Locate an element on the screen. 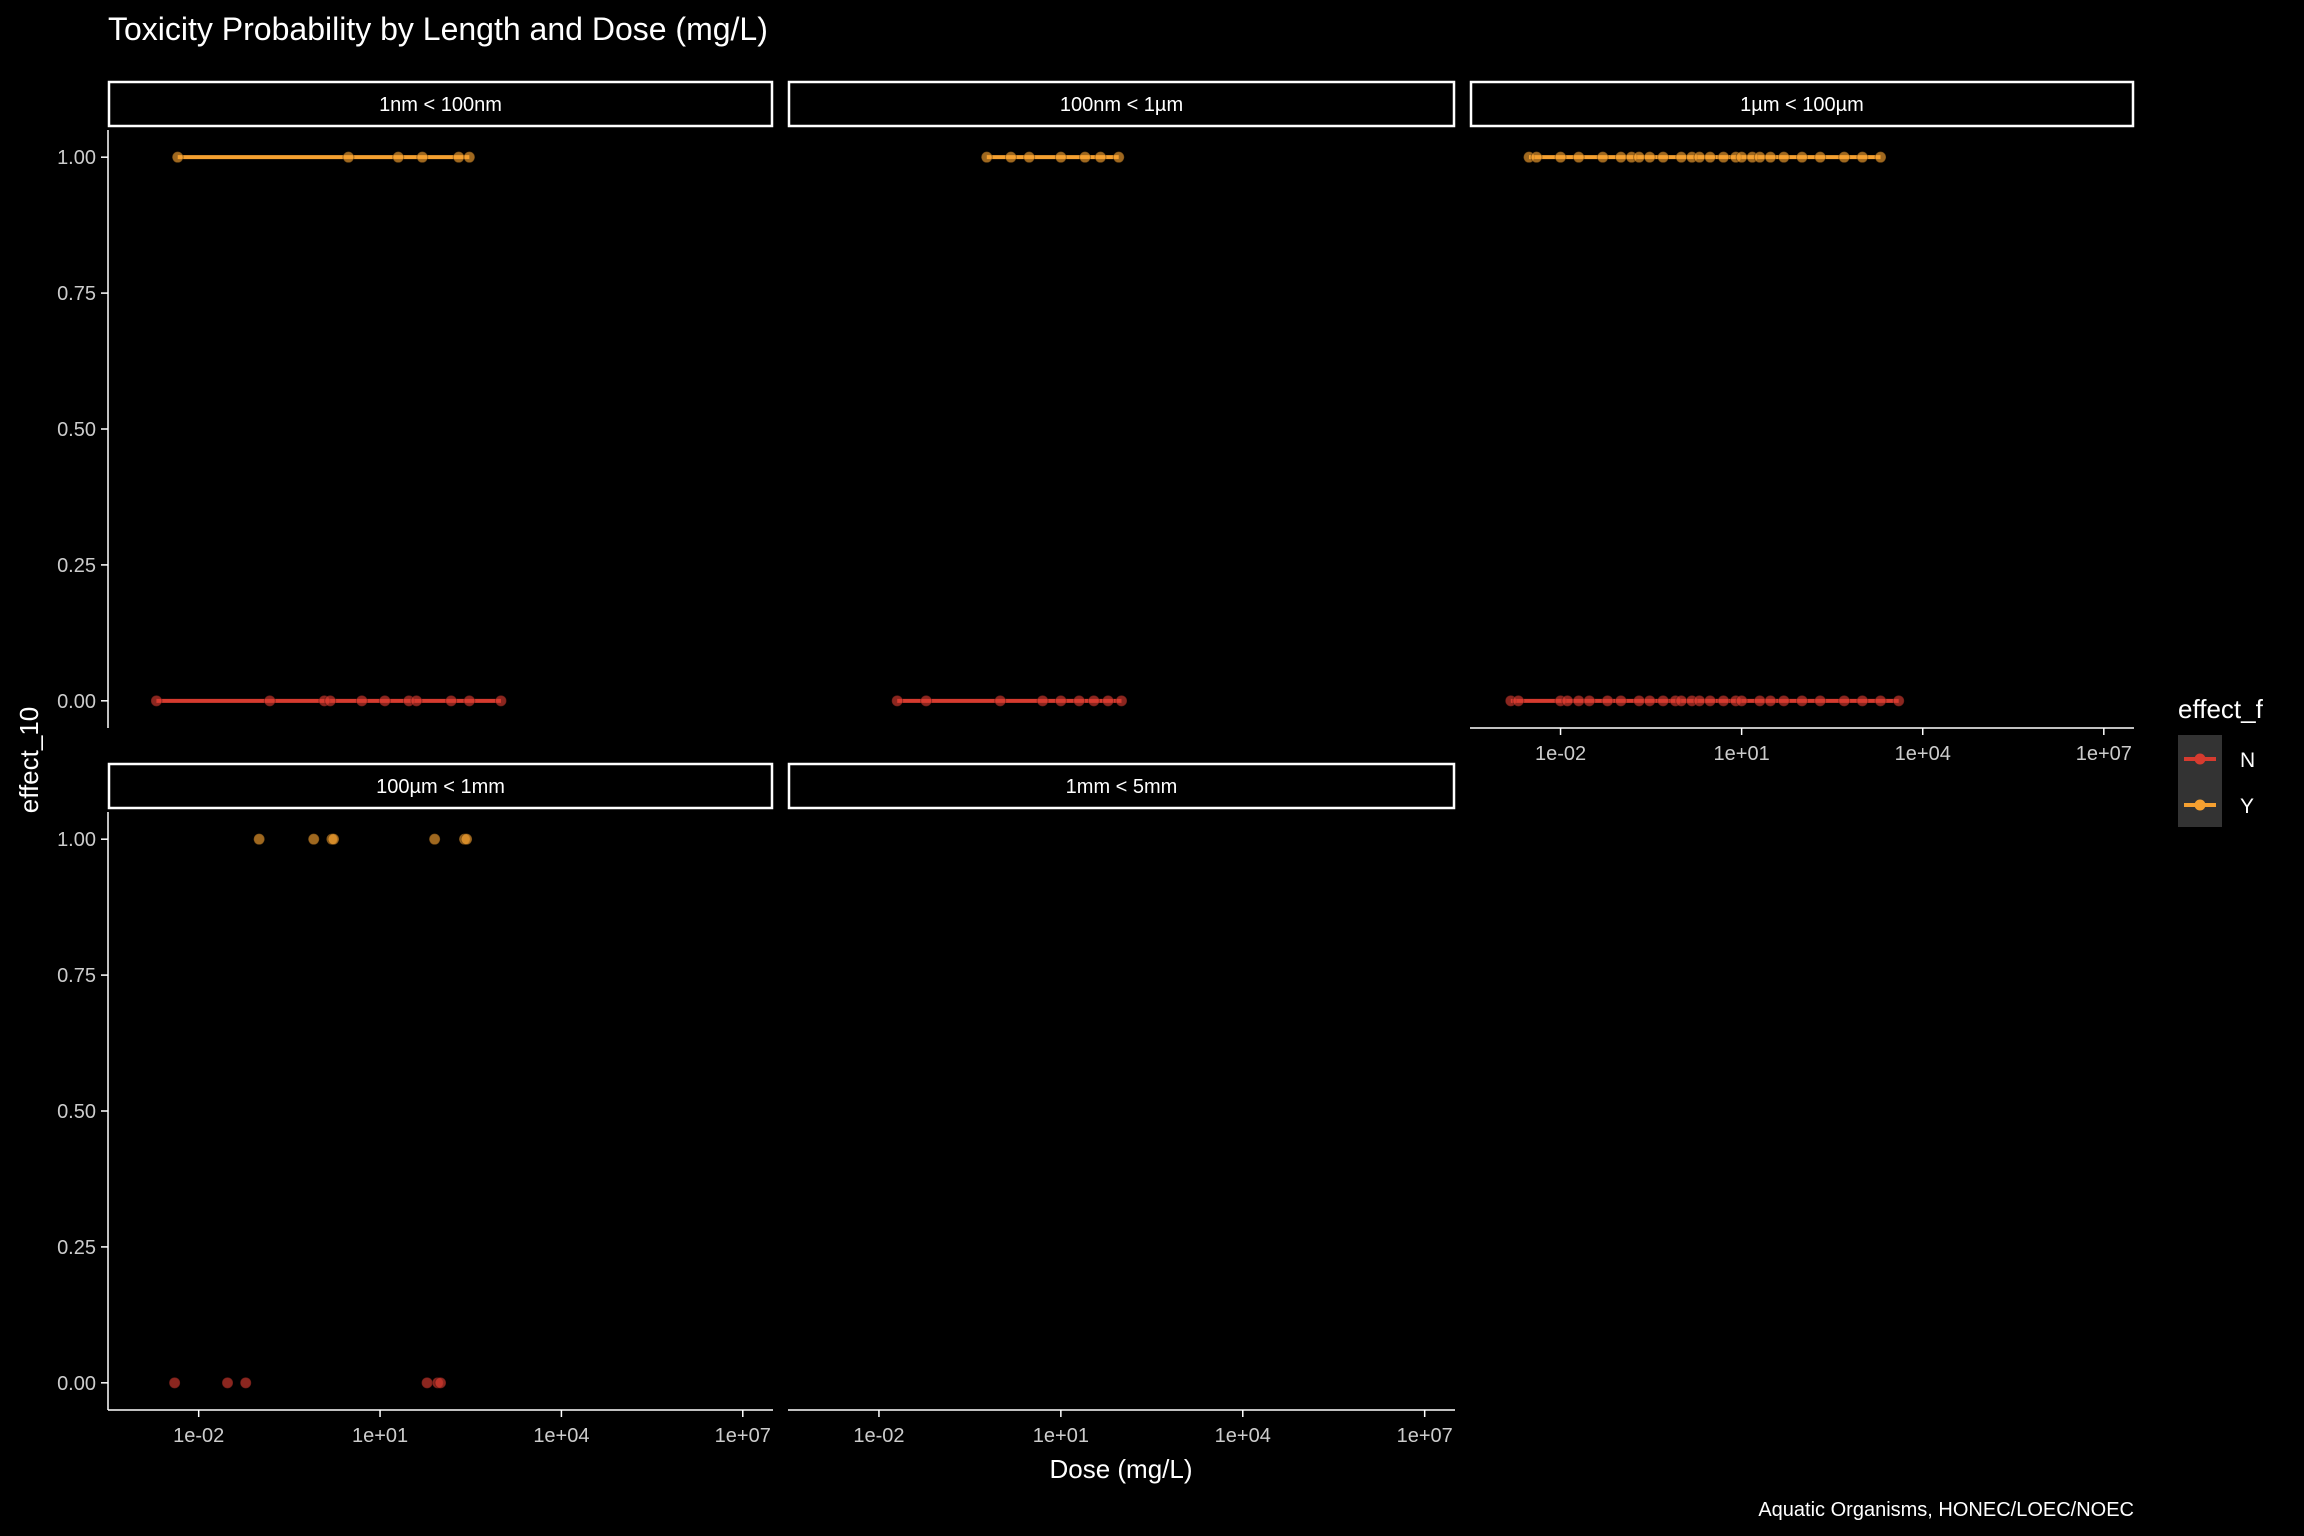 This screenshot has width=2304, height=1536. chart-caption: Aquatic Organisms, HONEC/LOEC/NOEC is located at coordinates (1946, 1510).